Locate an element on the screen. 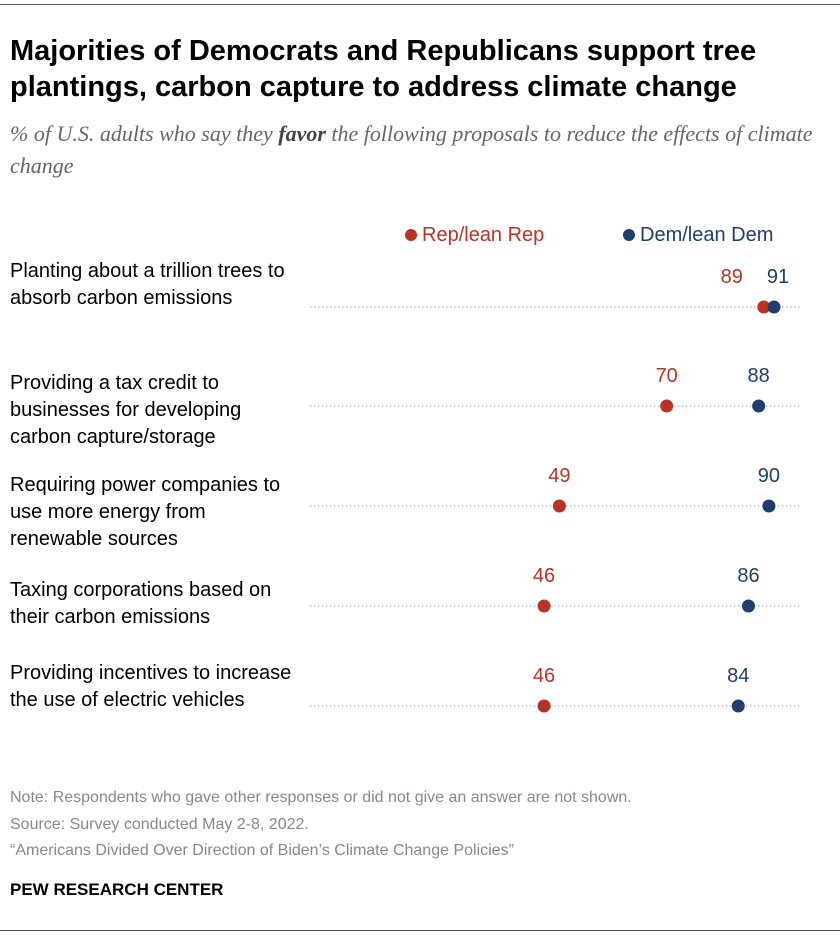 This screenshot has width=840, height=938. legend-dem: Dem/lean Dem is located at coordinates (698, 235).